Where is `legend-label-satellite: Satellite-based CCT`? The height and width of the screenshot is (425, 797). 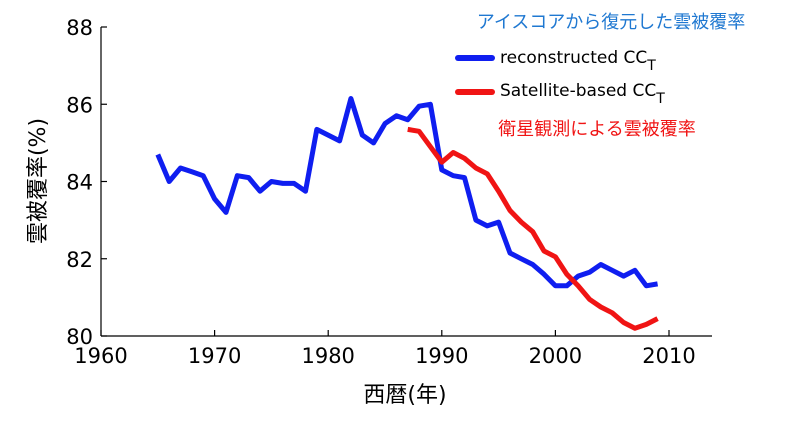 legend-label-satellite: Satellite-based CCT is located at coordinates (582, 94).